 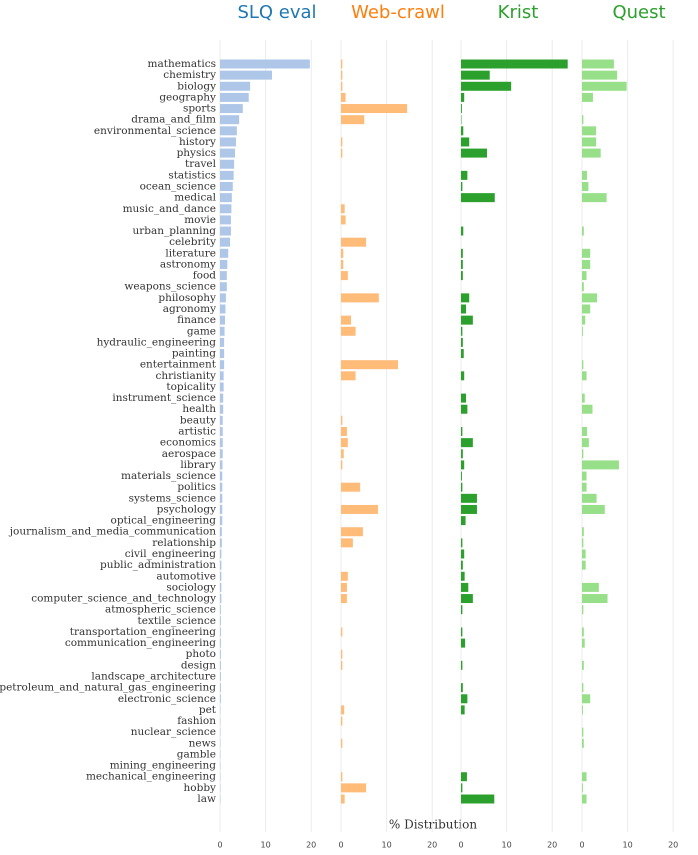 I want to click on panel-title: SLQ eval, so click(x=276, y=12).